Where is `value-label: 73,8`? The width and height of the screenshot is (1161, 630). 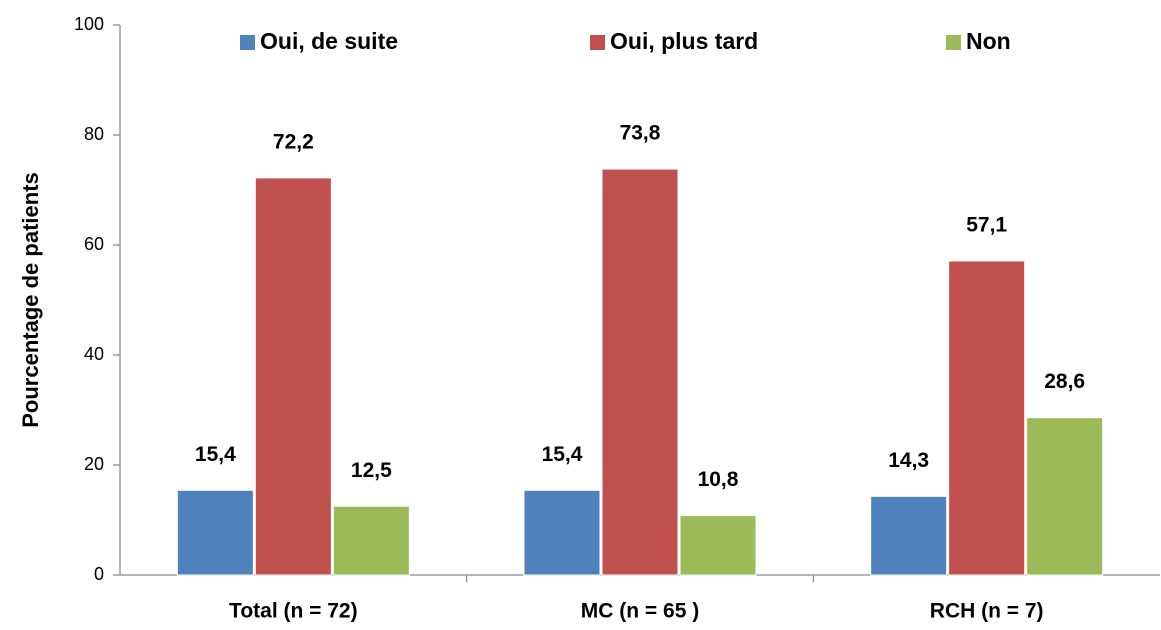
value-label: 73,8 is located at coordinates (640, 133).